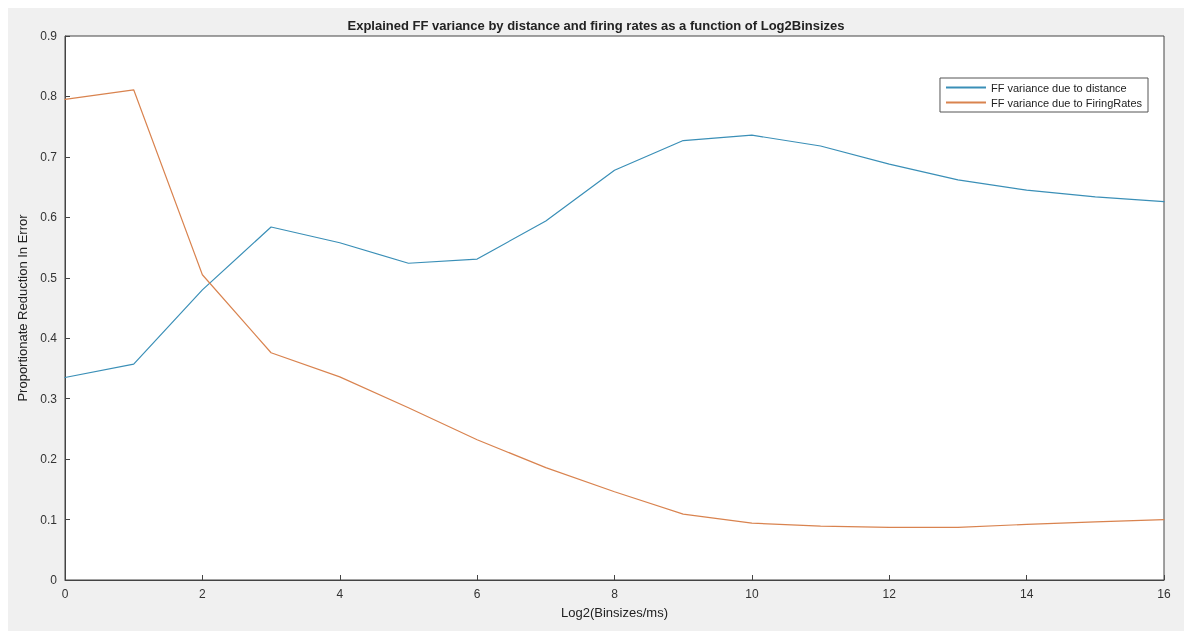 The width and height of the screenshot is (1192, 639). Describe the element at coordinates (615, 594) in the screenshot. I see `x-tick-label: 8` at that location.